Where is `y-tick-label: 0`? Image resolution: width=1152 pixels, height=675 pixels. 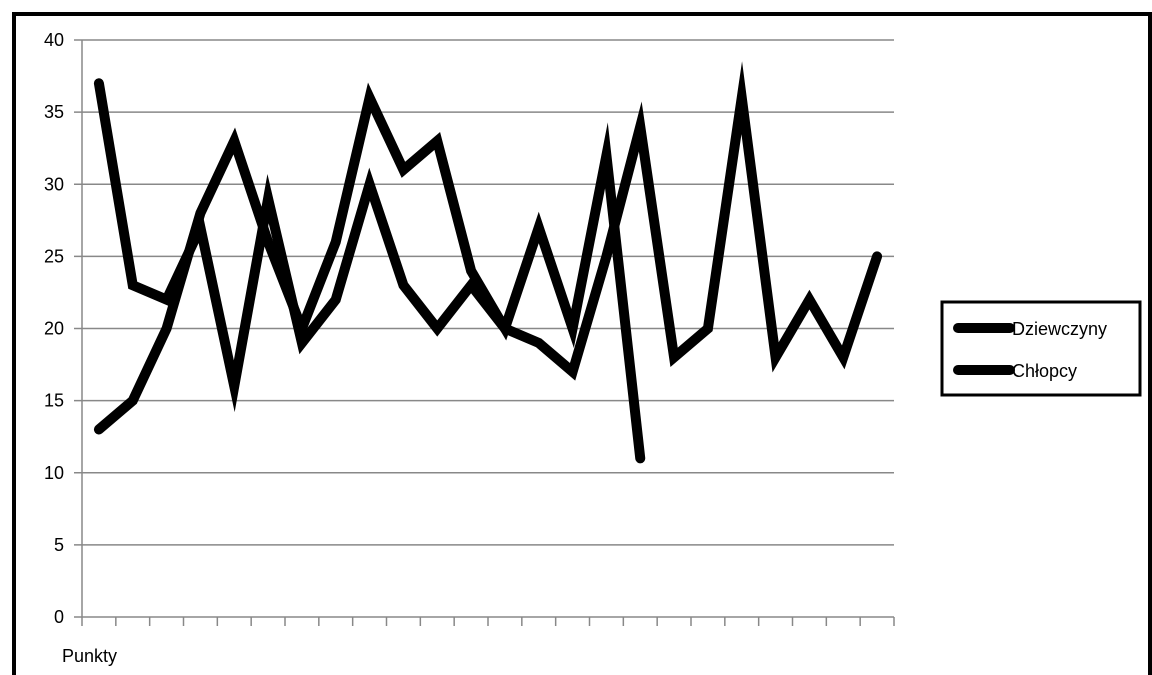 y-tick-label: 0 is located at coordinates (59, 617).